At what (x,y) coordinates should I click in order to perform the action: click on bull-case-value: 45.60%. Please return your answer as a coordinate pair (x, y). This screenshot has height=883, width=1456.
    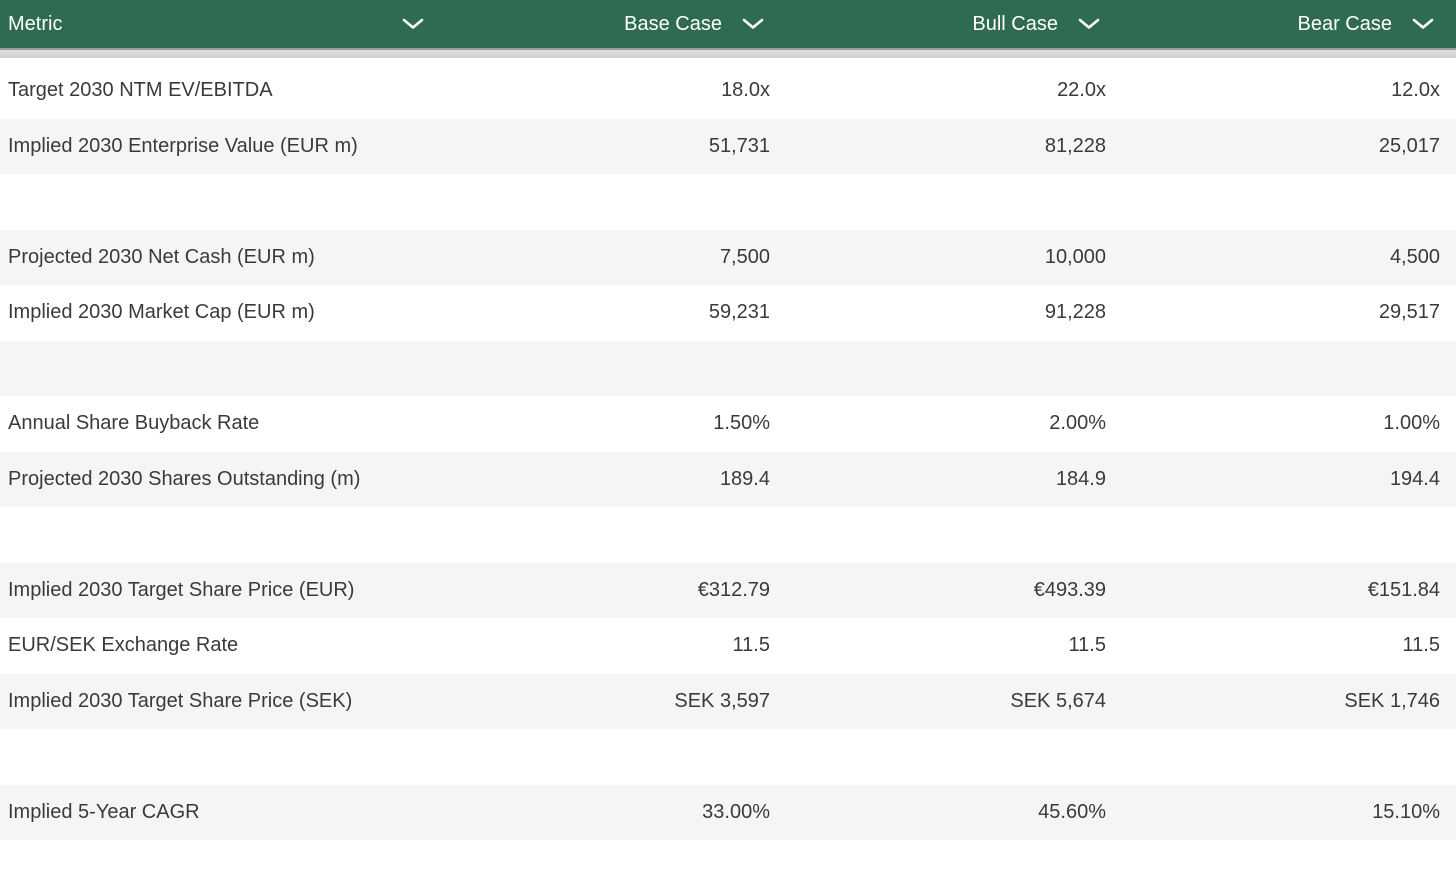
    Looking at the image, I should click on (1072, 811).